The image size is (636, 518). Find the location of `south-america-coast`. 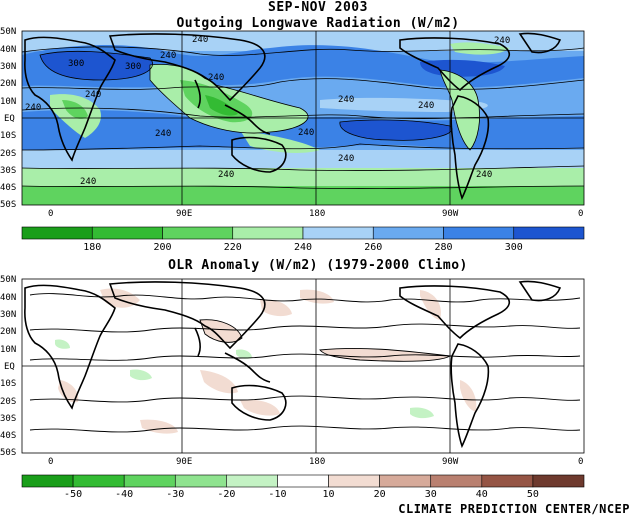

south-america-coast is located at coordinates (470, 148).